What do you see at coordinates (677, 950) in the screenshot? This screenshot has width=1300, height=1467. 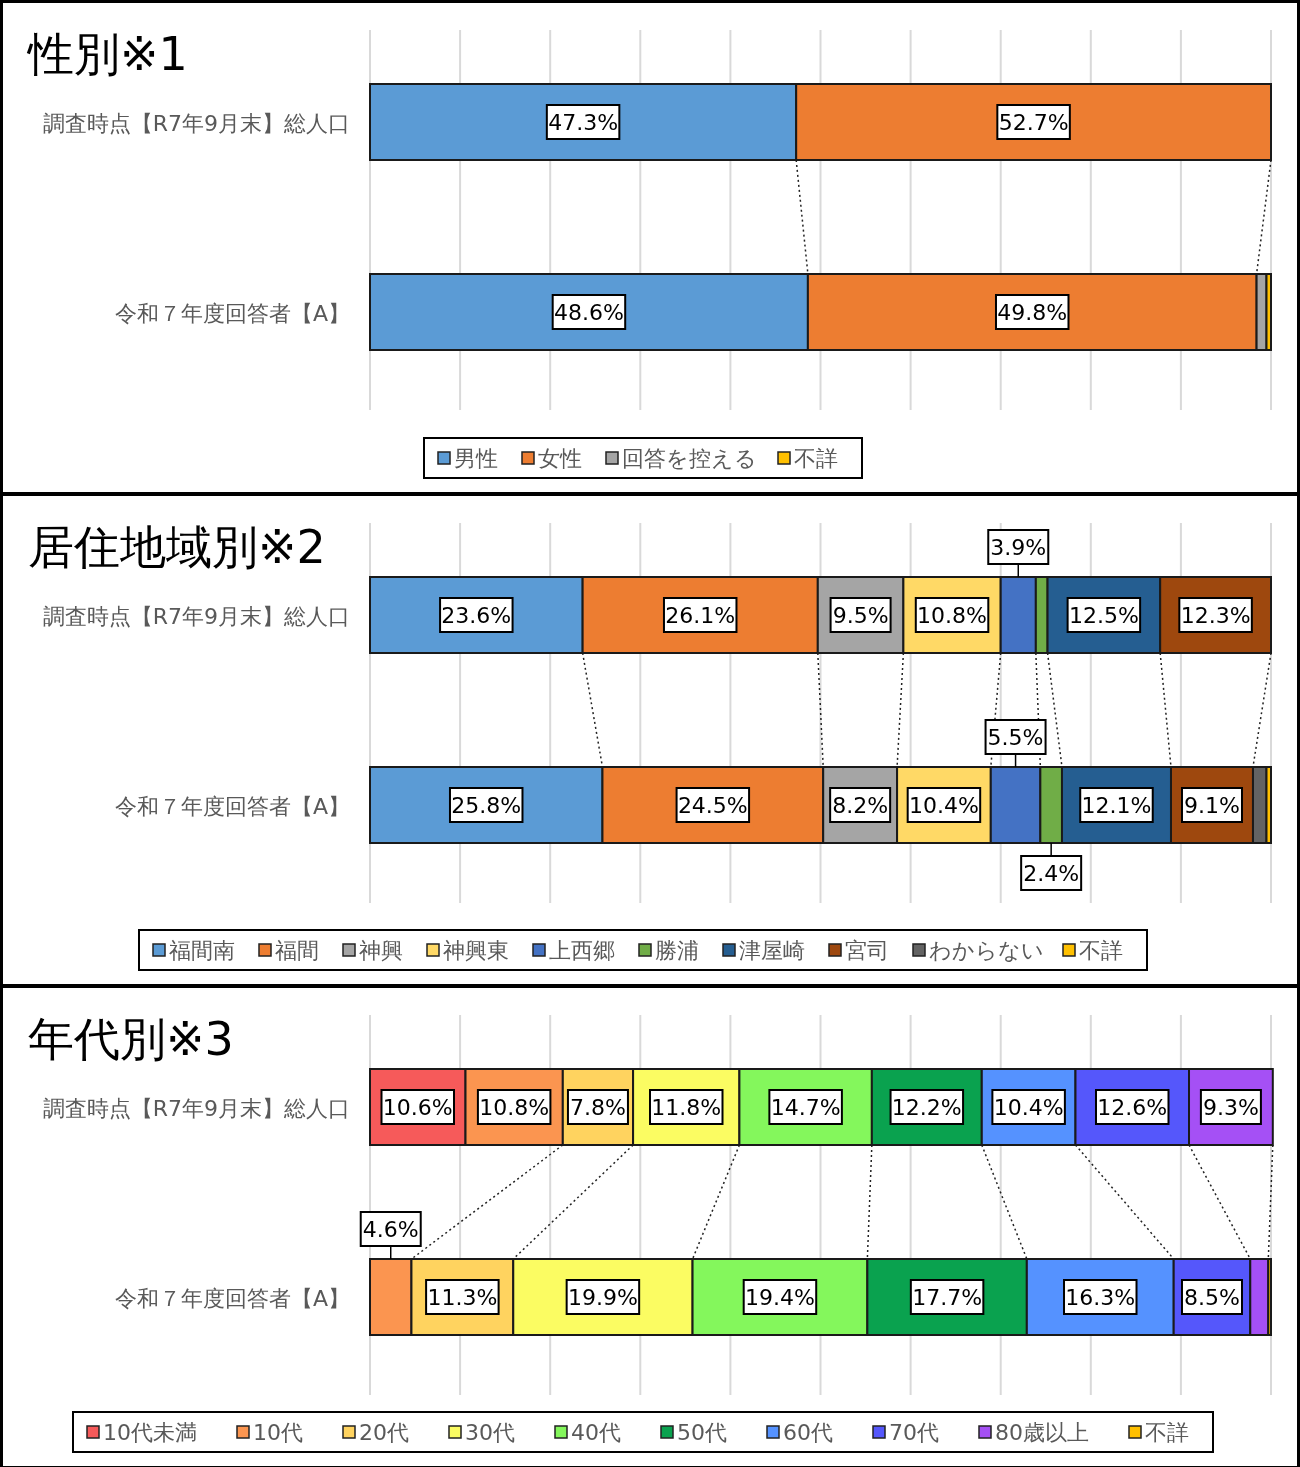 I see `legend-label: 勝浦` at bounding box center [677, 950].